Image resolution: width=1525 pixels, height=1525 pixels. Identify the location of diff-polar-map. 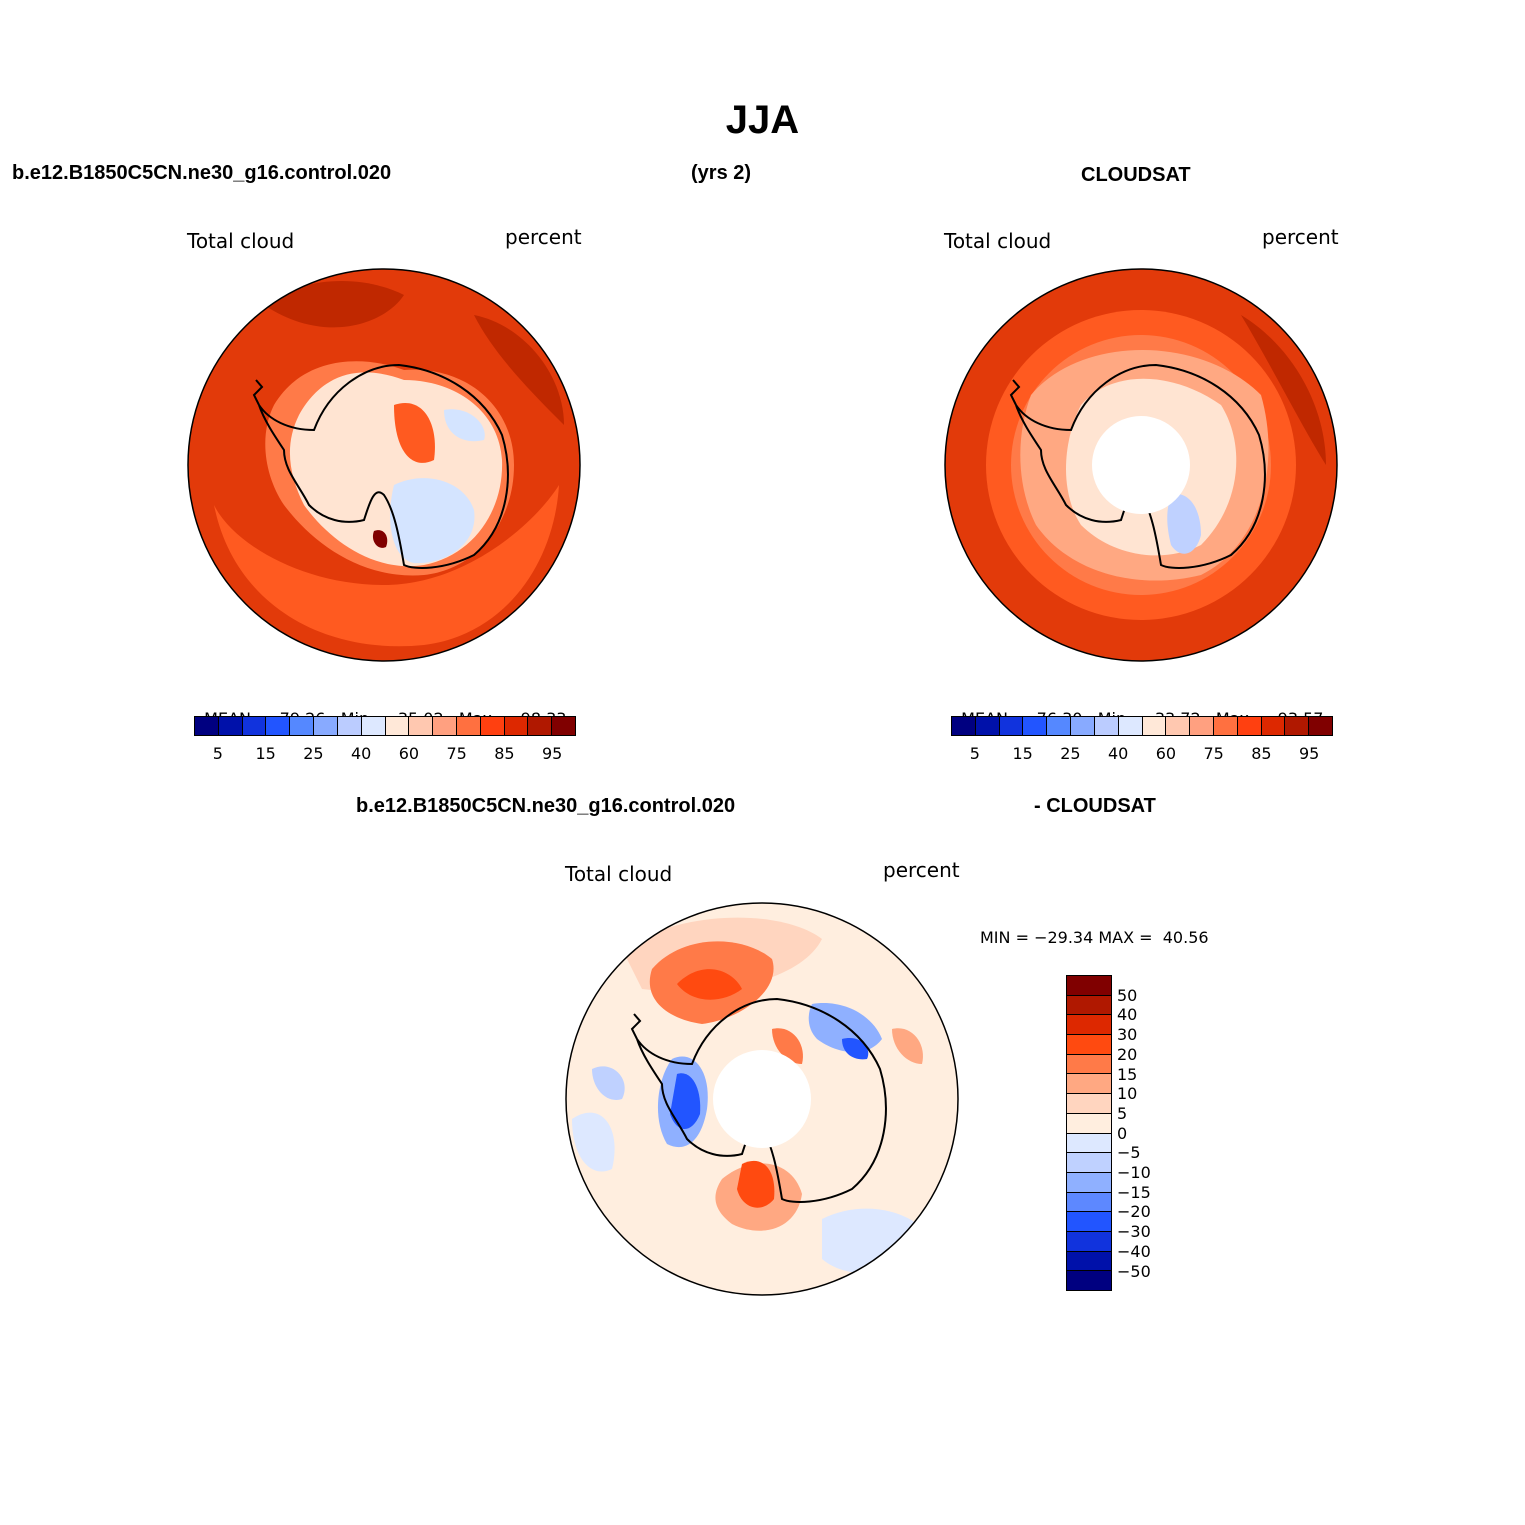
(762, 1099).